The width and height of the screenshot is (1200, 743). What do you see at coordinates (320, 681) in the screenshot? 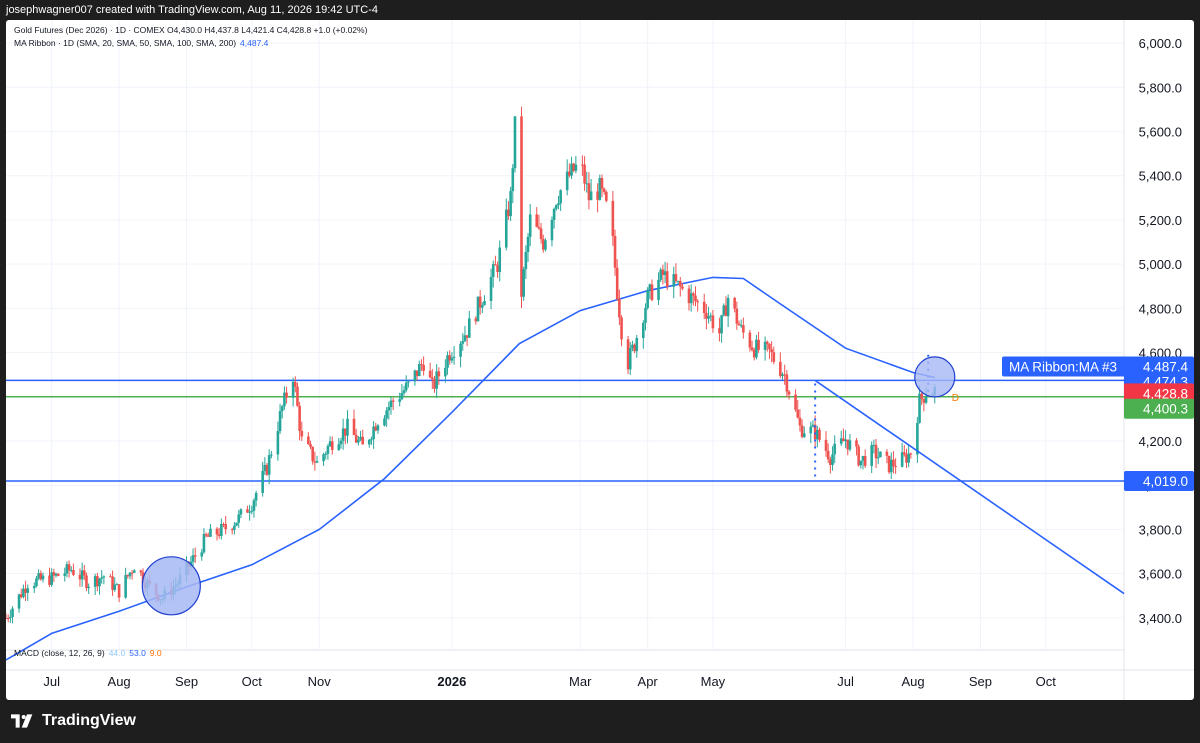
I see `x-tick-label: Nov` at bounding box center [320, 681].